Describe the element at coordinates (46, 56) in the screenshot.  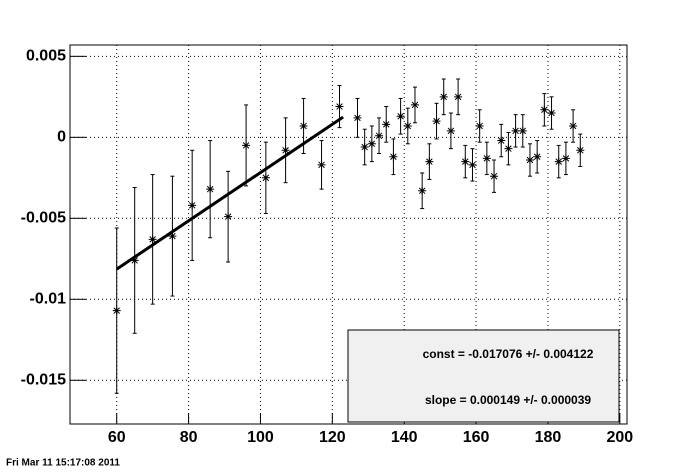
I see `y-tick-label: 0.005` at that location.